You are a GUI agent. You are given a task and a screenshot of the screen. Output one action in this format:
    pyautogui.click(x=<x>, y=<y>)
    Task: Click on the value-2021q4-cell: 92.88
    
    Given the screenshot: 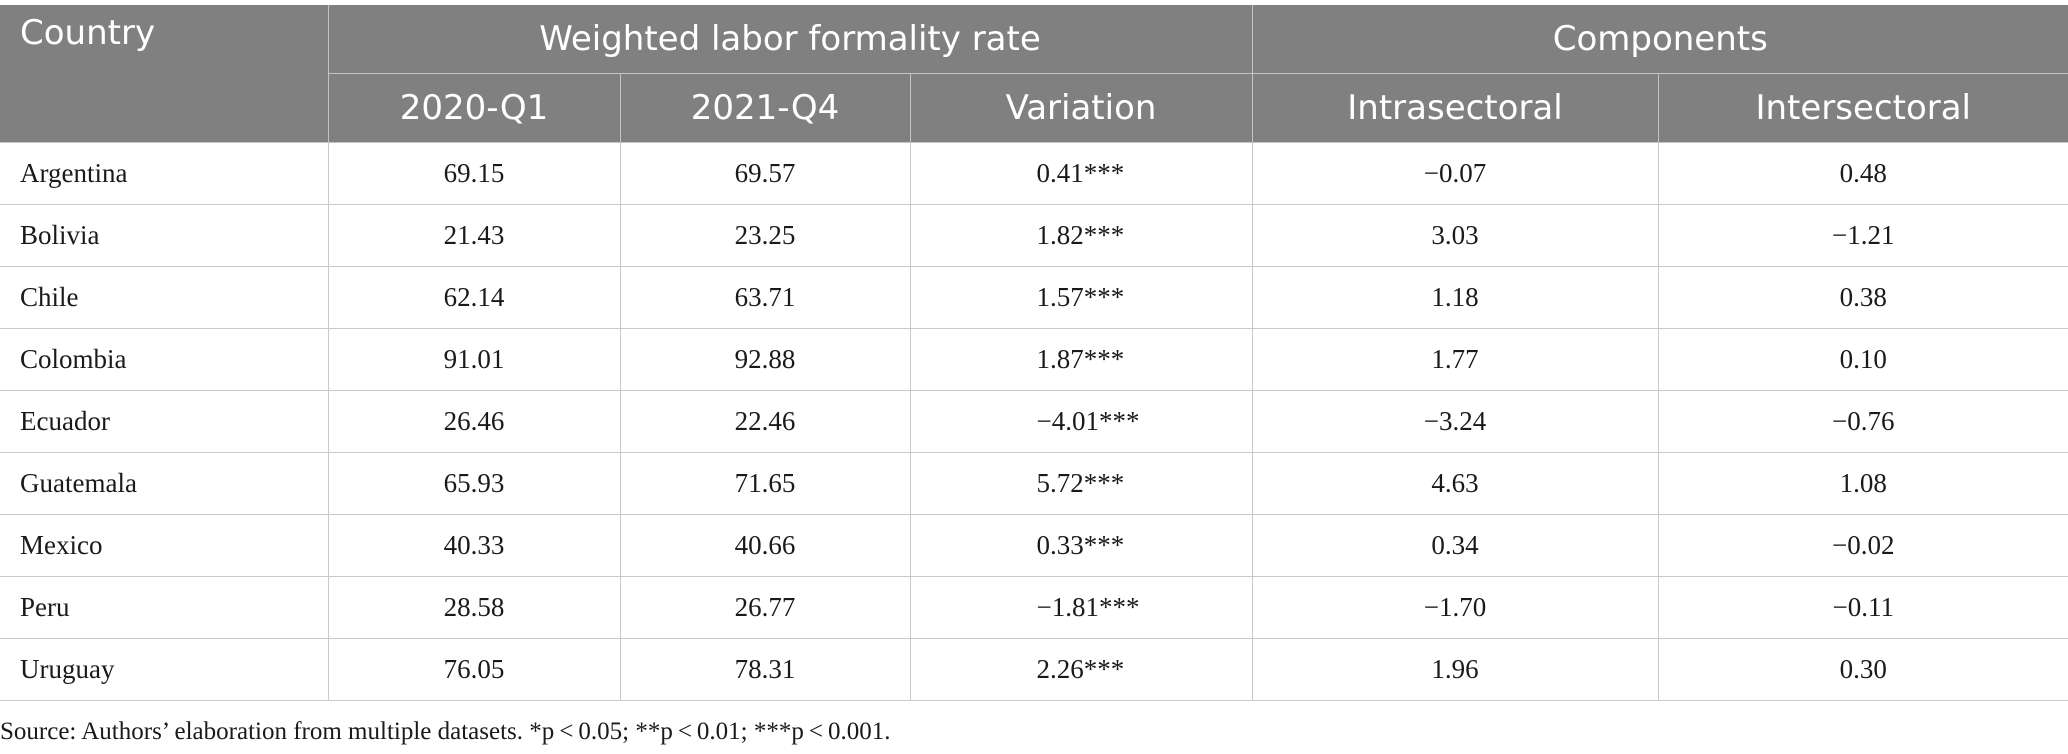 What is the action you would take?
    pyautogui.click(x=765, y=359)
    